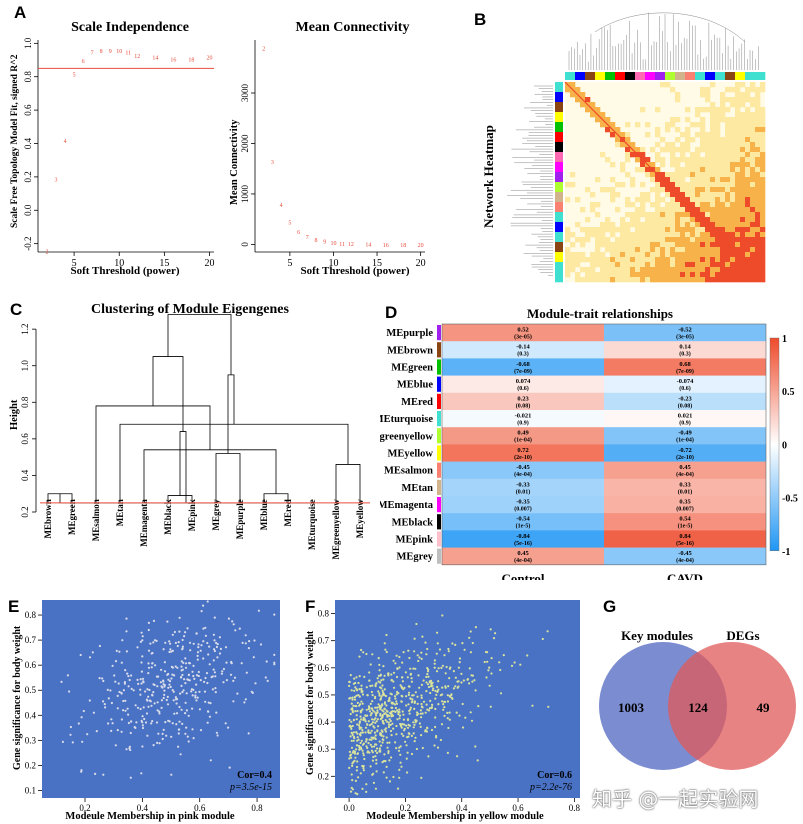  Describe the element at coordinates (28, 176) in the screenshot. I see `y-tick-label: 0.2` at that location.